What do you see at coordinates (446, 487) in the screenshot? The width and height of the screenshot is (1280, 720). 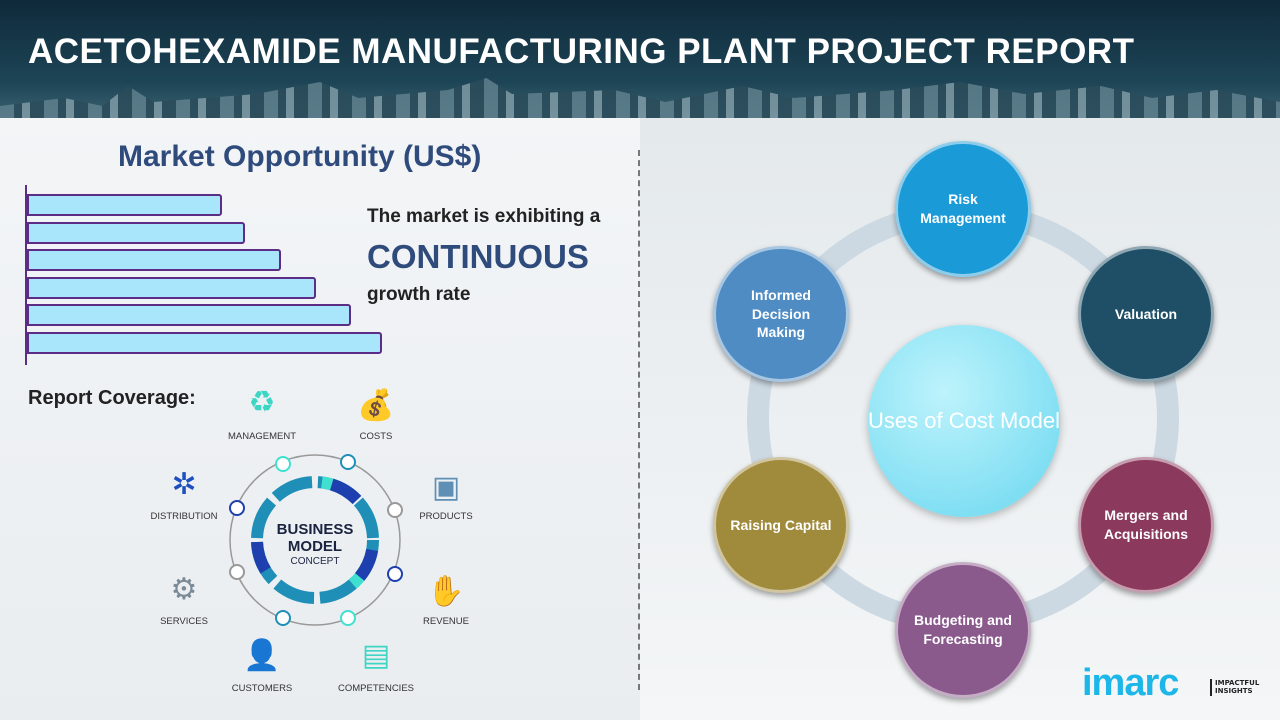 I see `box-icon: ▣` at bounding box center [446, 487].